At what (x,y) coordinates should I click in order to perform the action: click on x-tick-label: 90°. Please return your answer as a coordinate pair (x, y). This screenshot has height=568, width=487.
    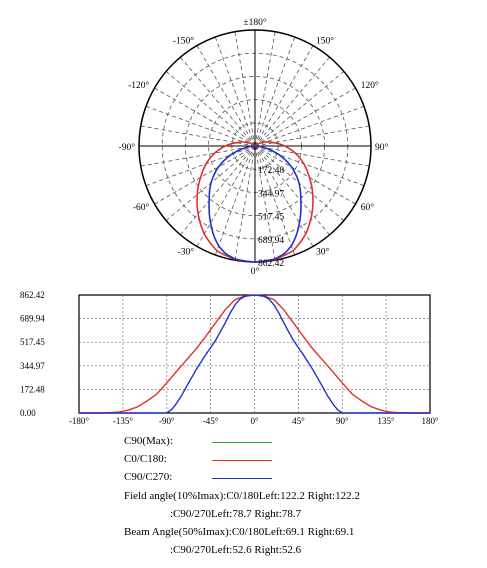
    Looking at the image, I should click on (342, 421).